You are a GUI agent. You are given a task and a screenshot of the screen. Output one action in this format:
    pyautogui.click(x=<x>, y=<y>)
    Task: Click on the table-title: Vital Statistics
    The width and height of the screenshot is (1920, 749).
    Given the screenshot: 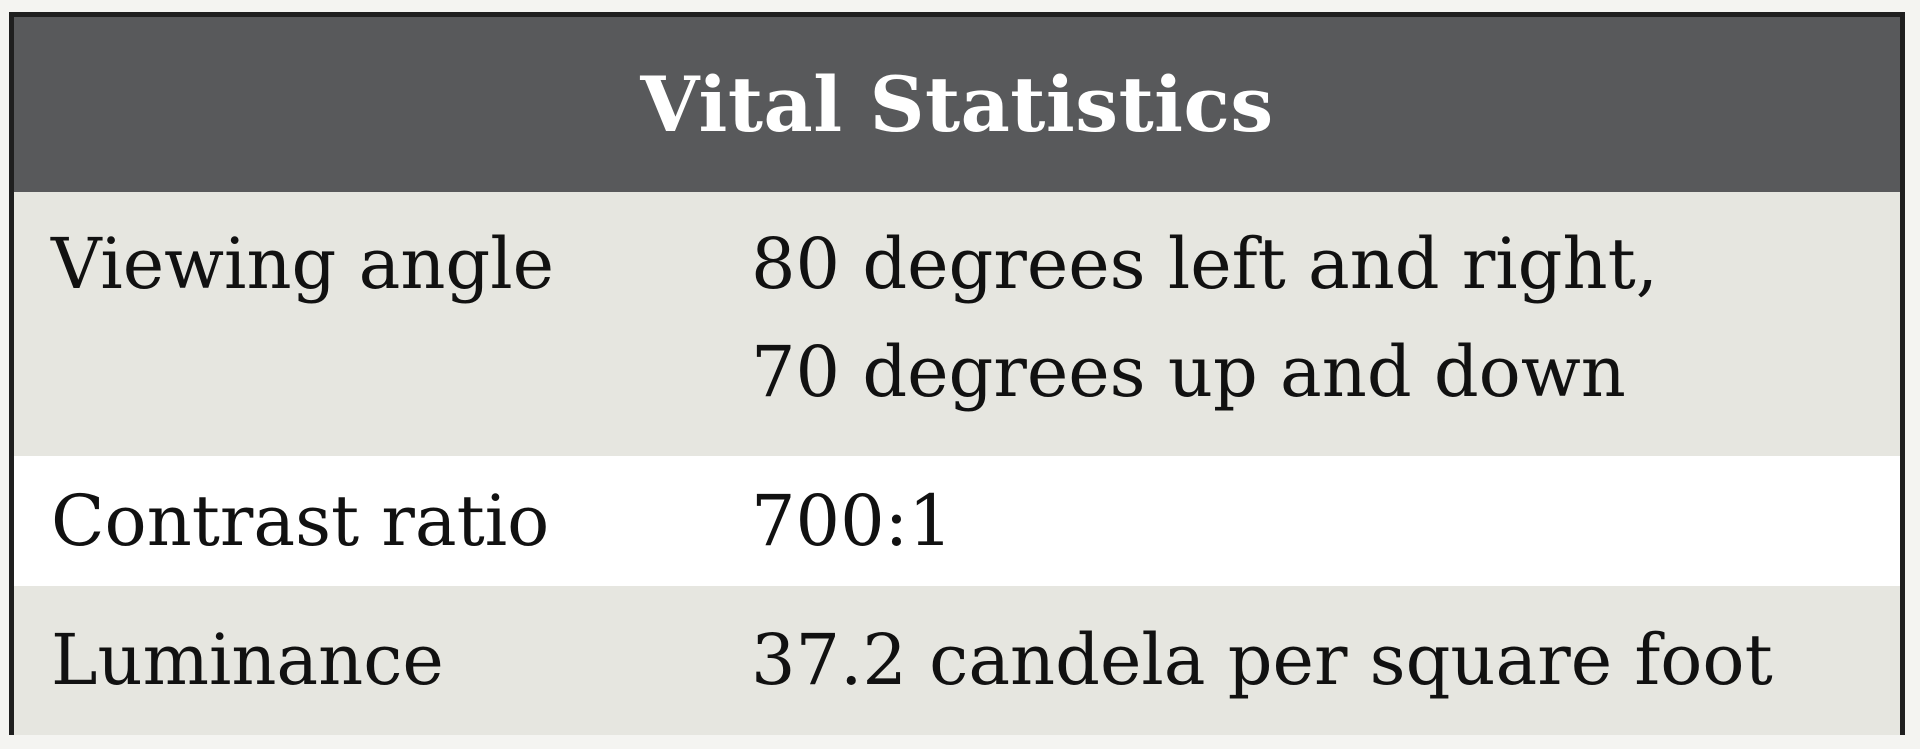 What is the action you would take?
    pyautogui.click(x=957, y=104)
    